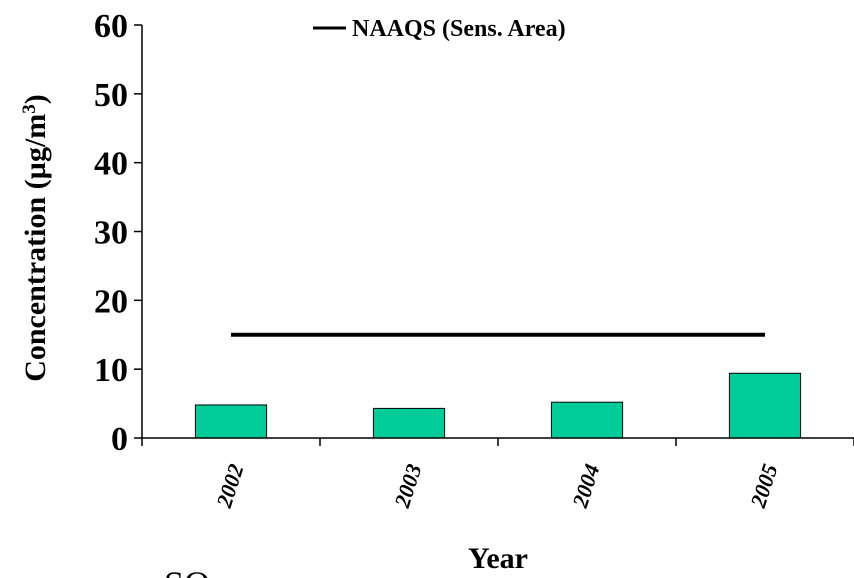 The image size is (854, 578). I want to click on x-axis-title: Year, so click(498, 558).